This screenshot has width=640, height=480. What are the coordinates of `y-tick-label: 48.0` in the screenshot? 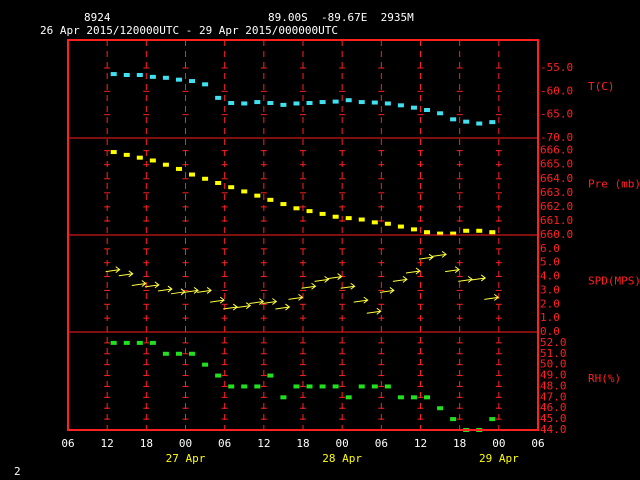 It's located at (553, 385).